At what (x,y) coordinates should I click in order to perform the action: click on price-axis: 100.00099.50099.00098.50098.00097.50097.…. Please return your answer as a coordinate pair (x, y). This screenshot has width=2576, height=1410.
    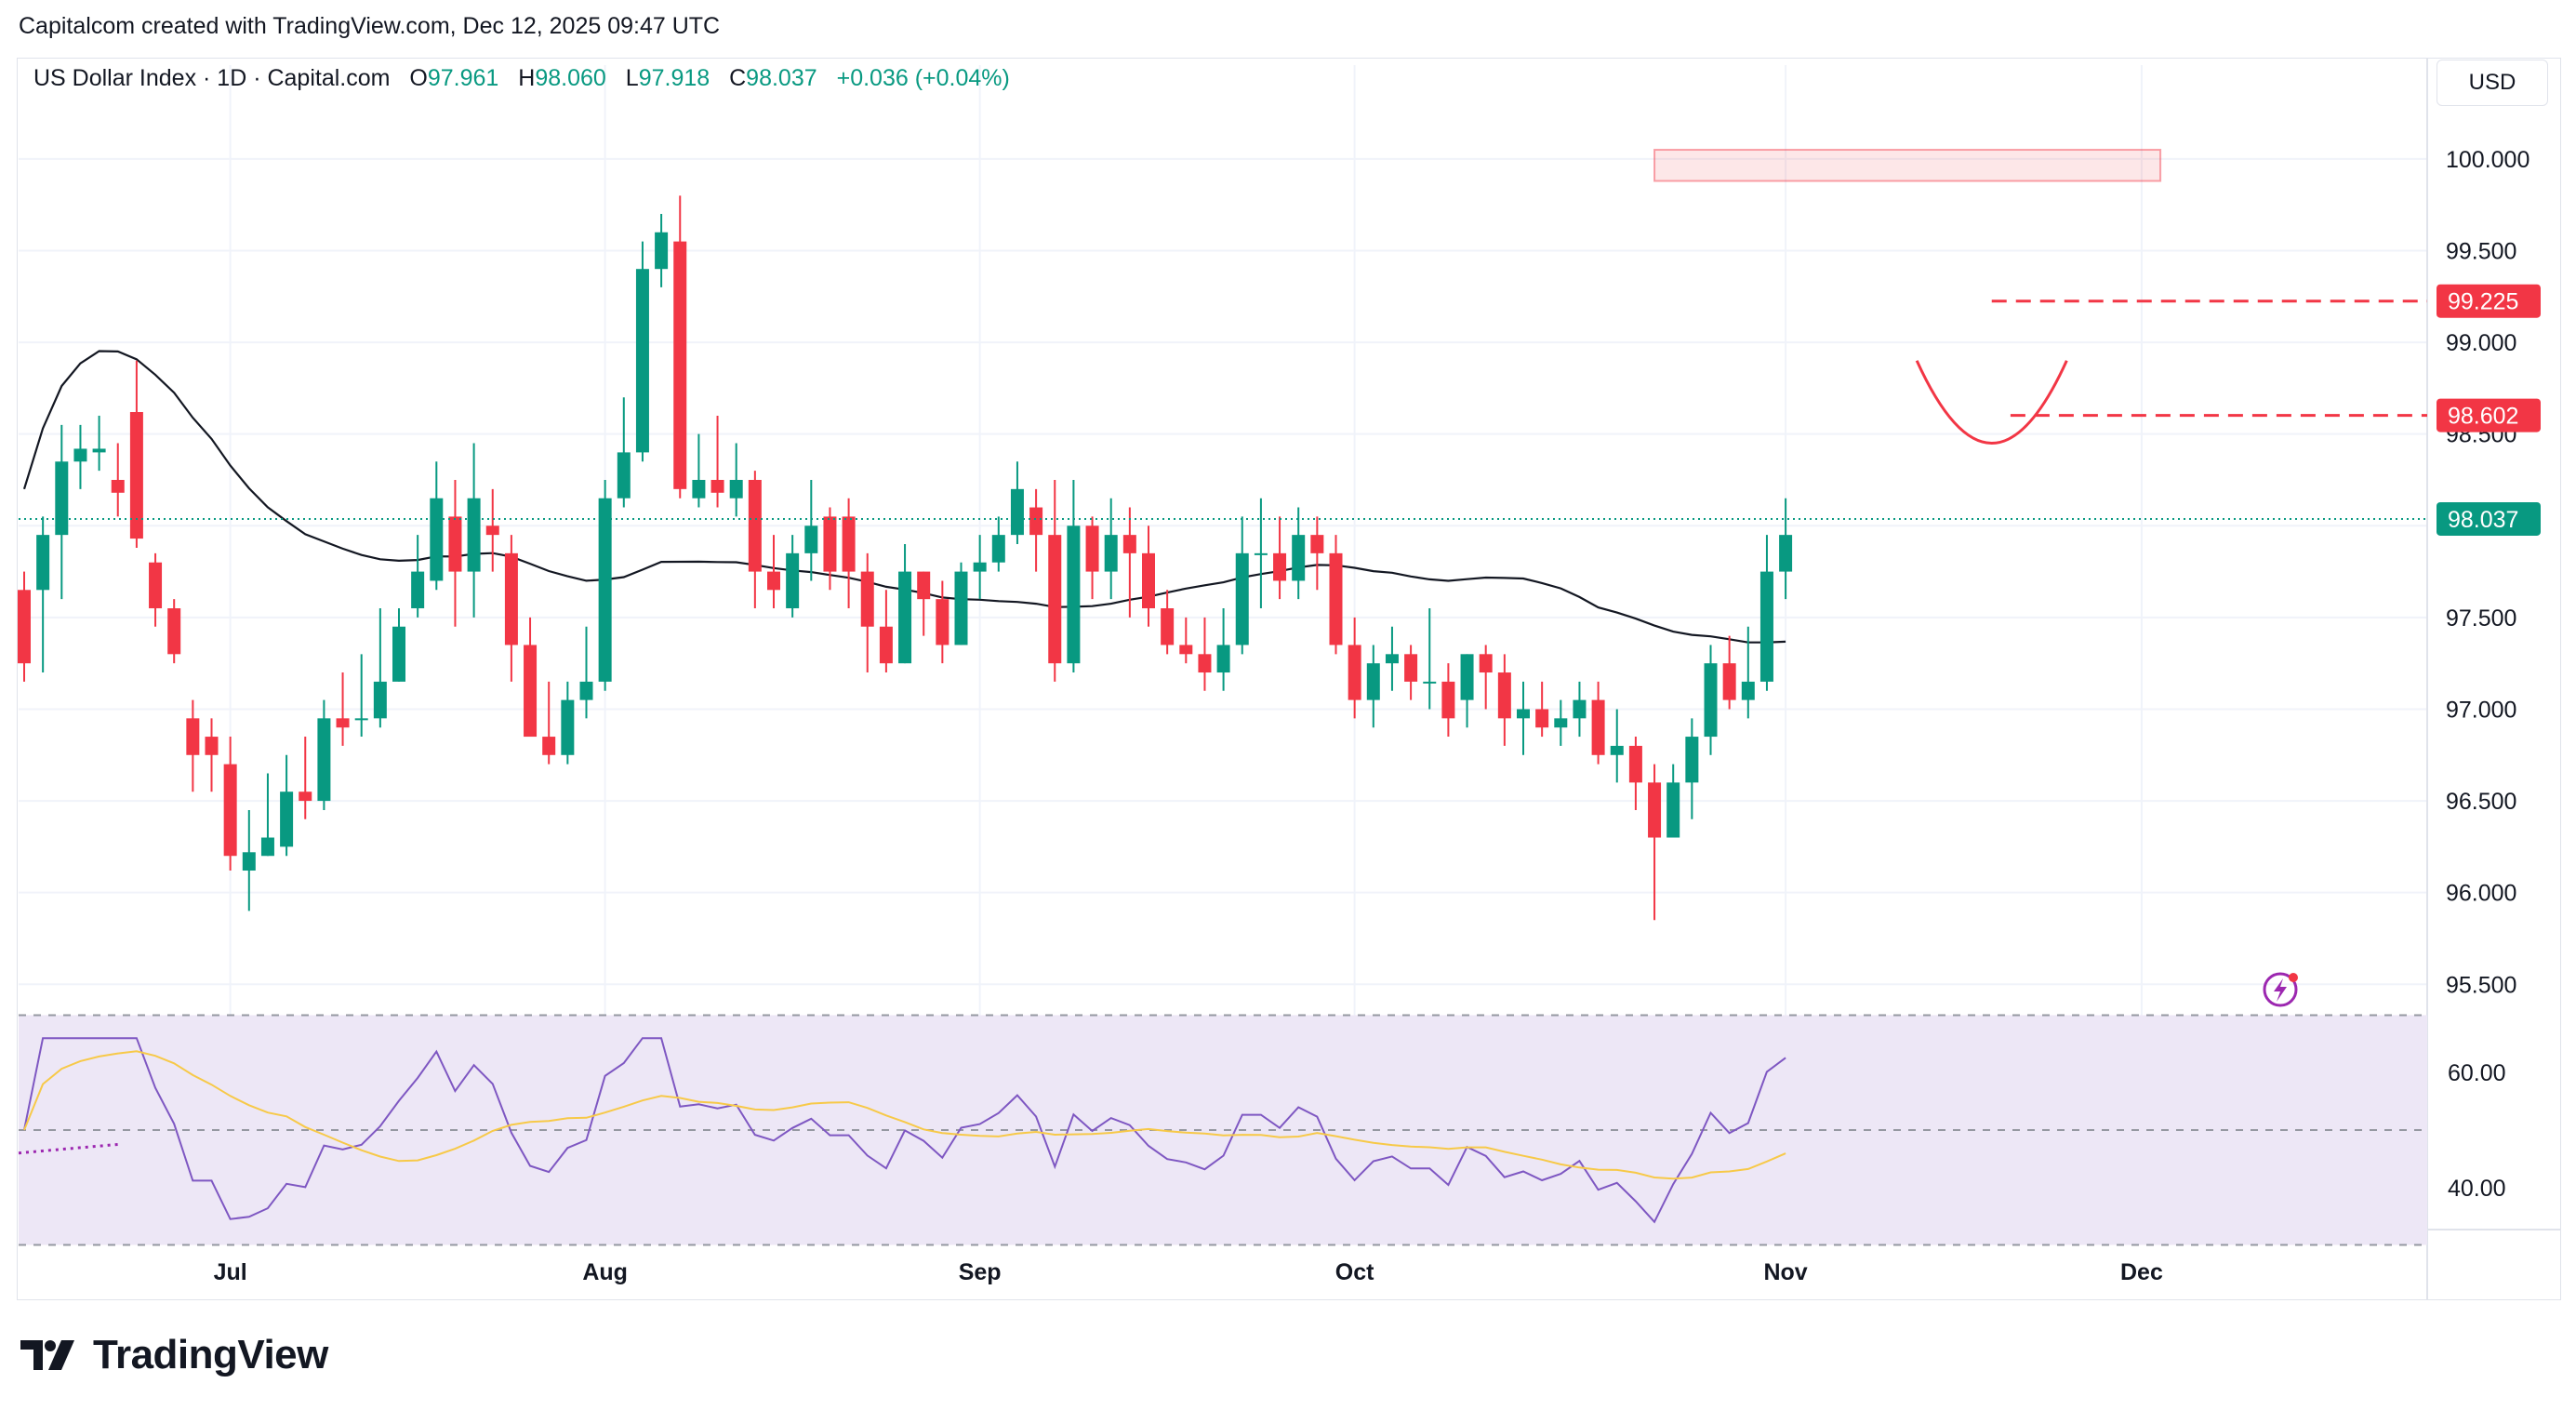
    Looking at the image, I should click on (2489, 674).